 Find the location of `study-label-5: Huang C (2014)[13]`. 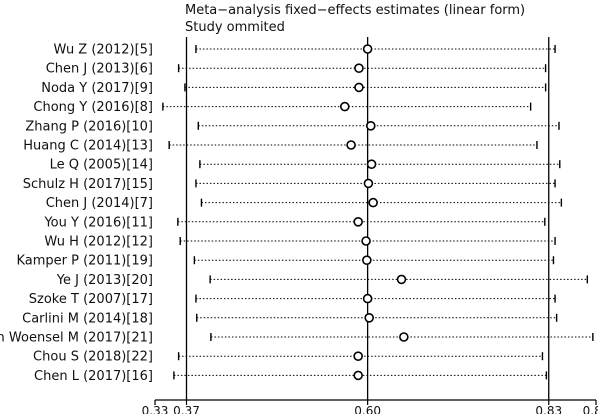

study-label-5: Huang C (2014)[13] is located at coordinates (88, 146).